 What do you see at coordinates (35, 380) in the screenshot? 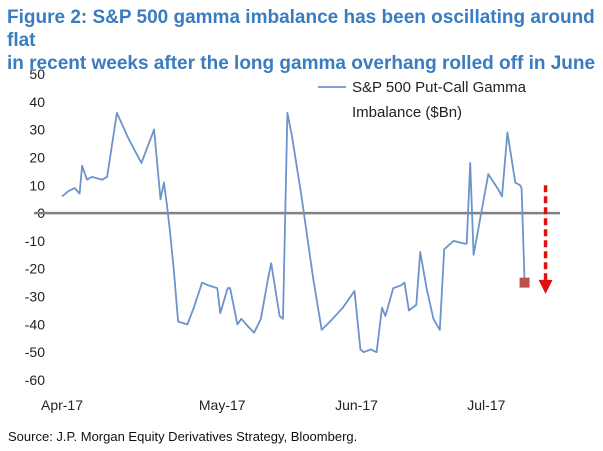
I see `y-tick-label: -60` at bounding box center [35, 380].